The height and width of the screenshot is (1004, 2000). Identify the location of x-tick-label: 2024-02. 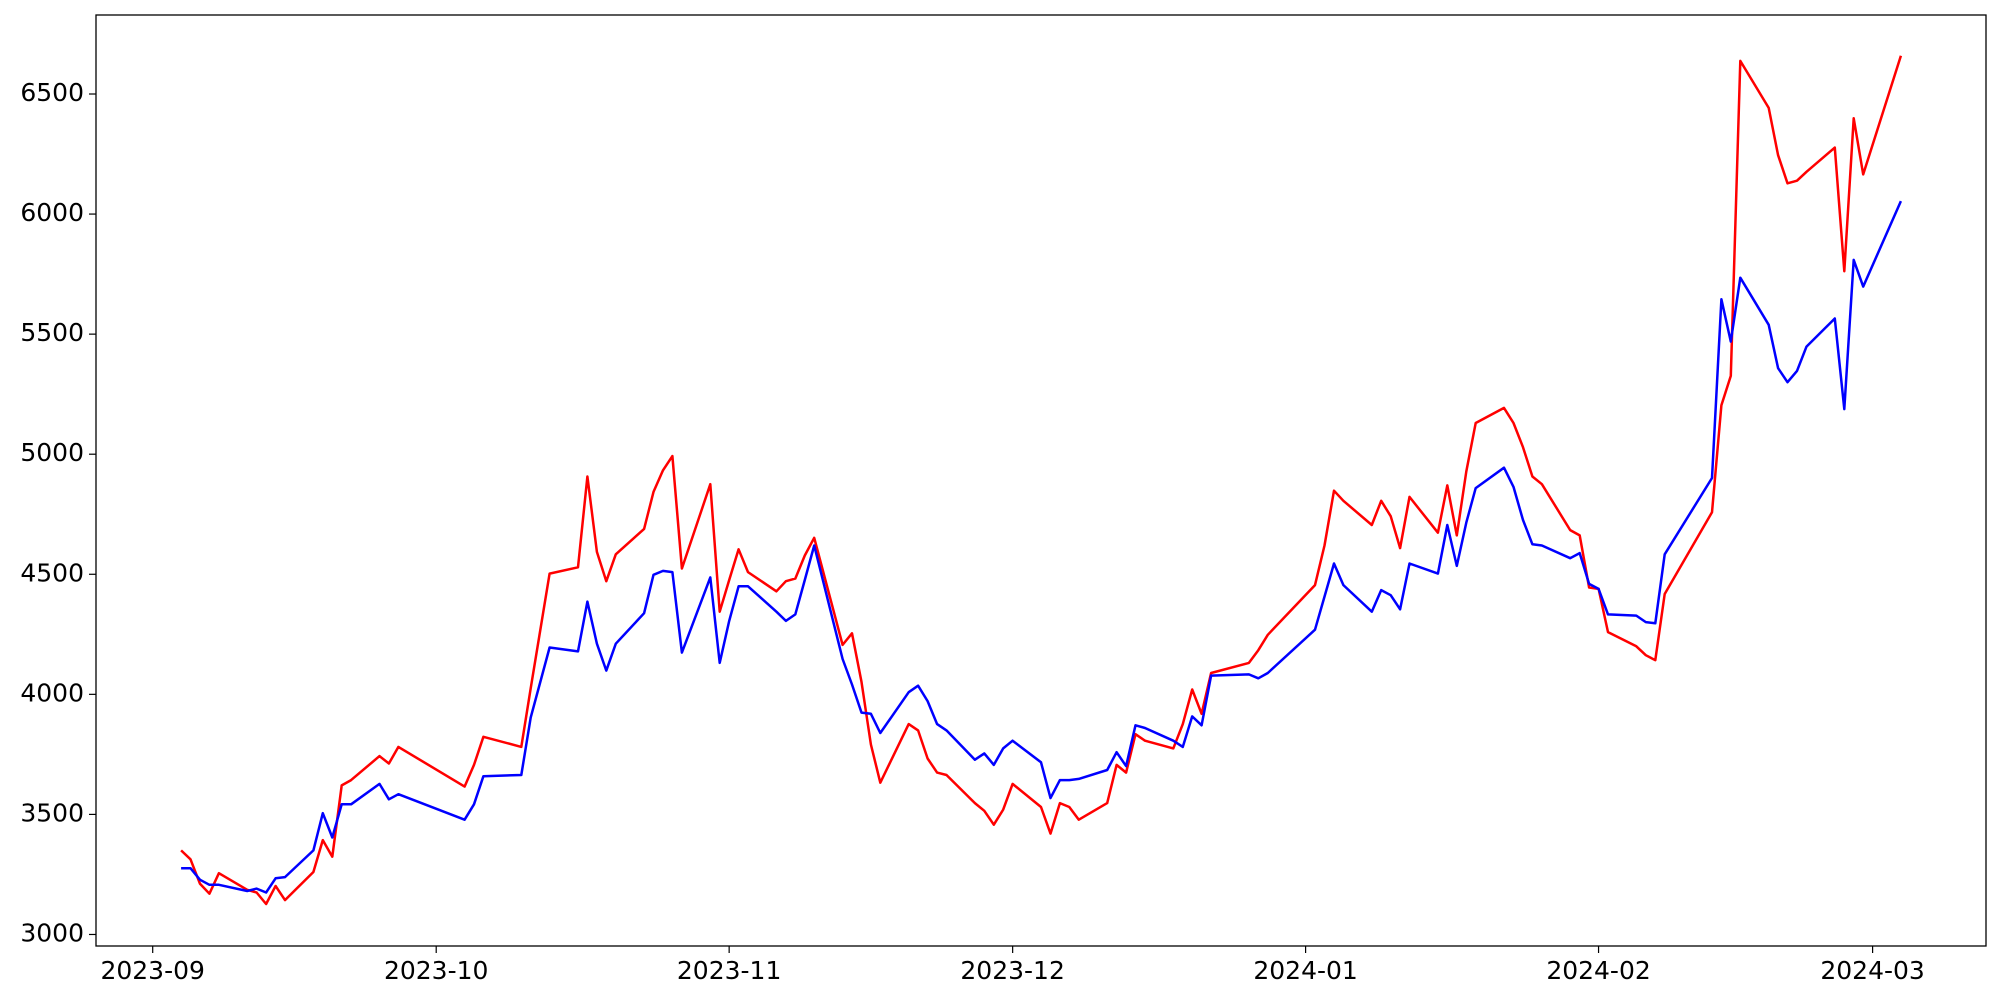
(1598, 970).